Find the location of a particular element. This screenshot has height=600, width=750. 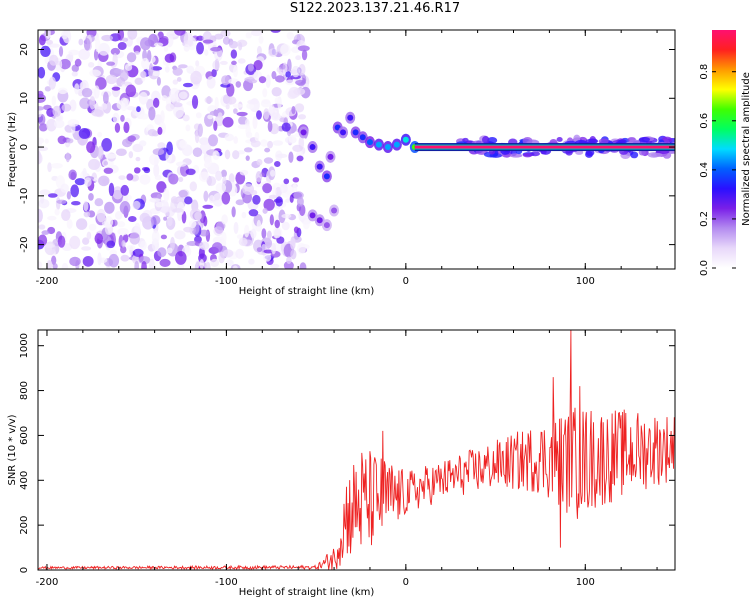

spectrogram-xlabel: Height of straight line (km) is located at coordinates (307, 291).